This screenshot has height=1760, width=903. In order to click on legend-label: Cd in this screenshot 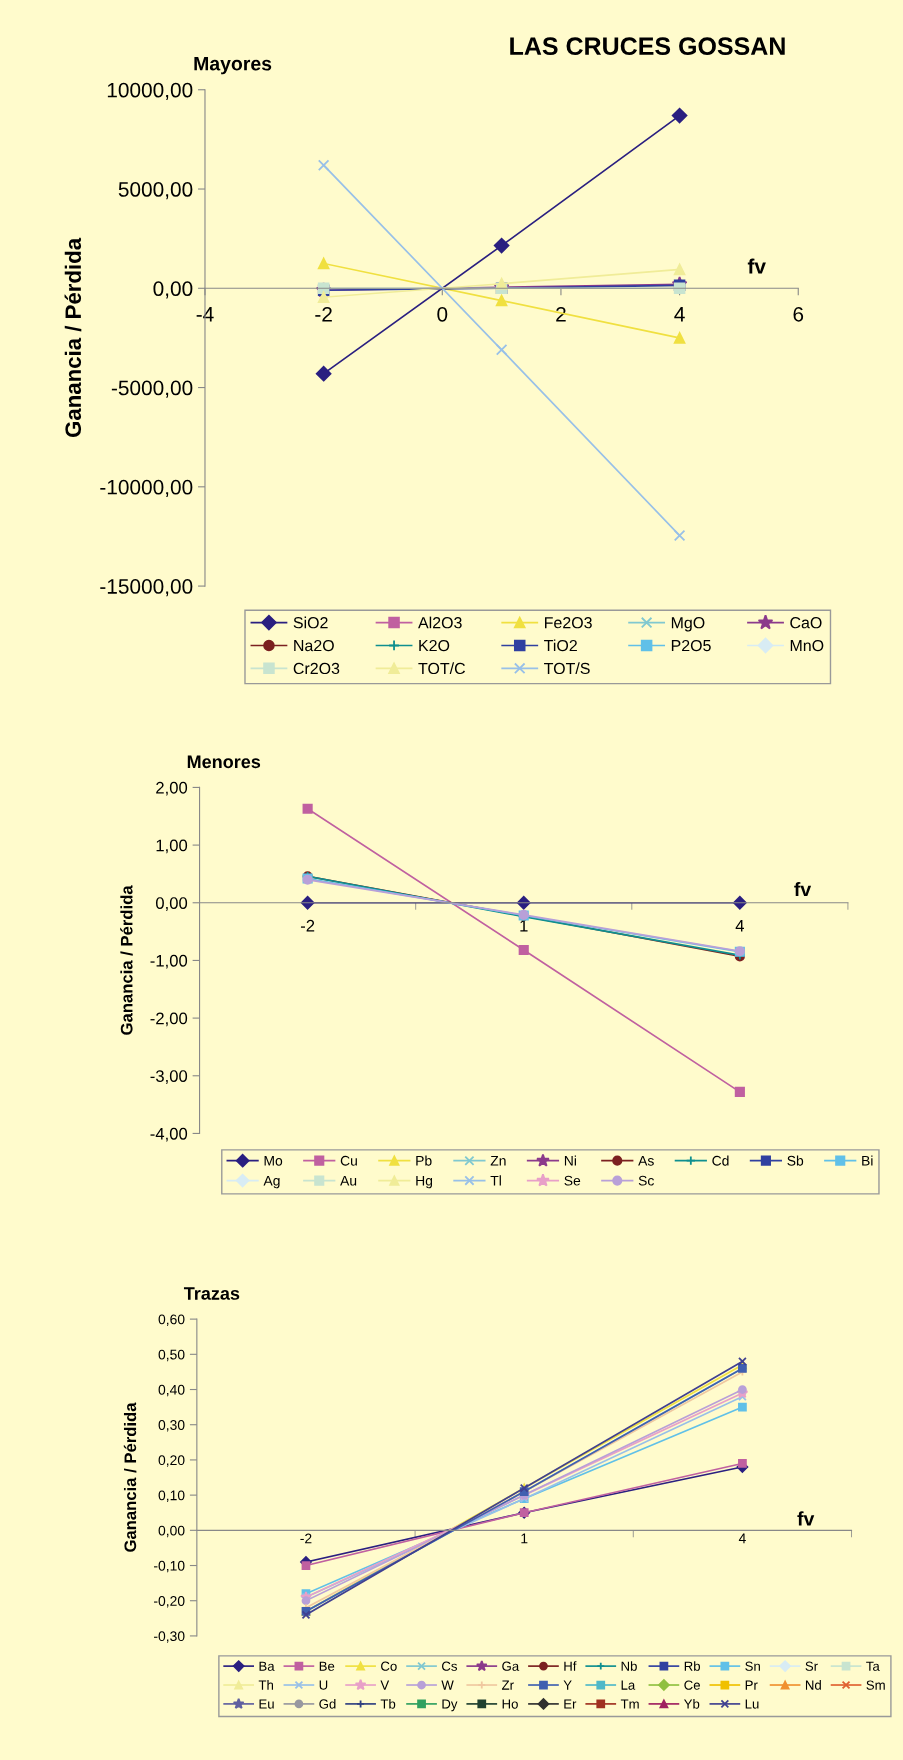, I will do `click(720, 1160)`.